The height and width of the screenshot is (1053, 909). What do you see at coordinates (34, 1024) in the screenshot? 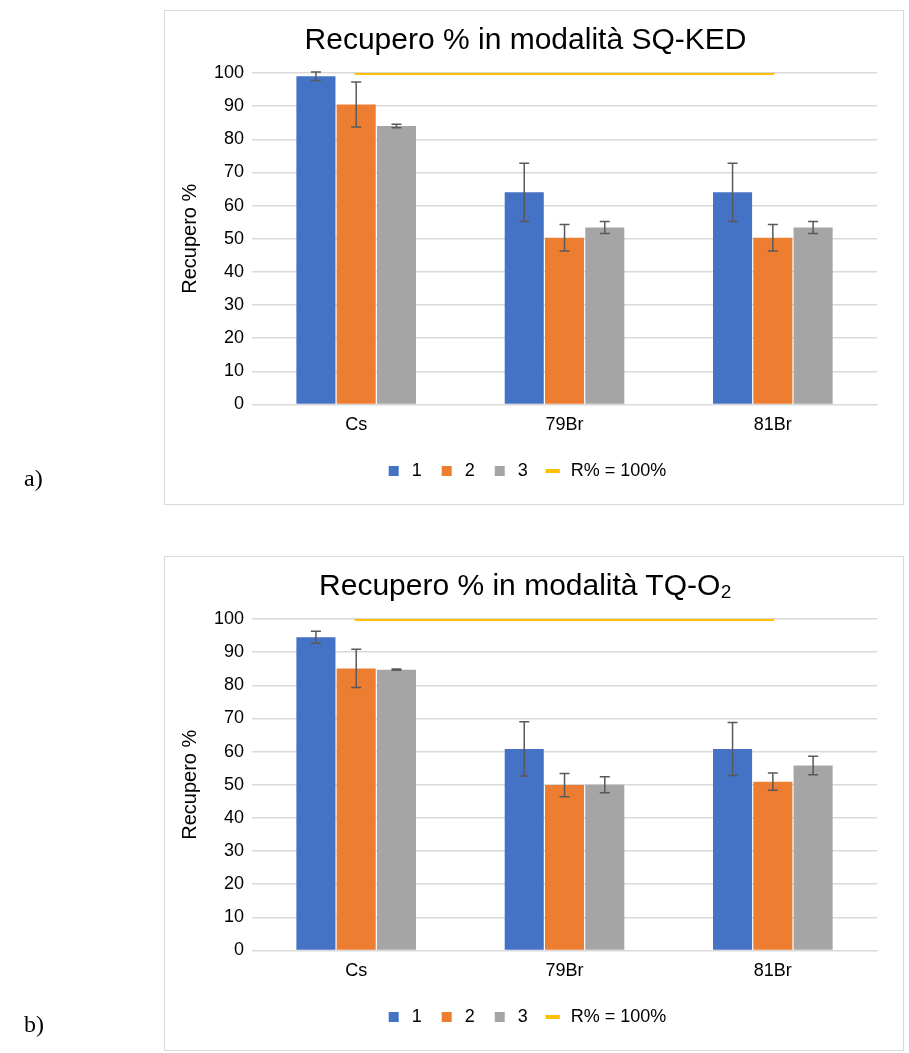
I see `text: b)` at bounding box center [34, 1024].